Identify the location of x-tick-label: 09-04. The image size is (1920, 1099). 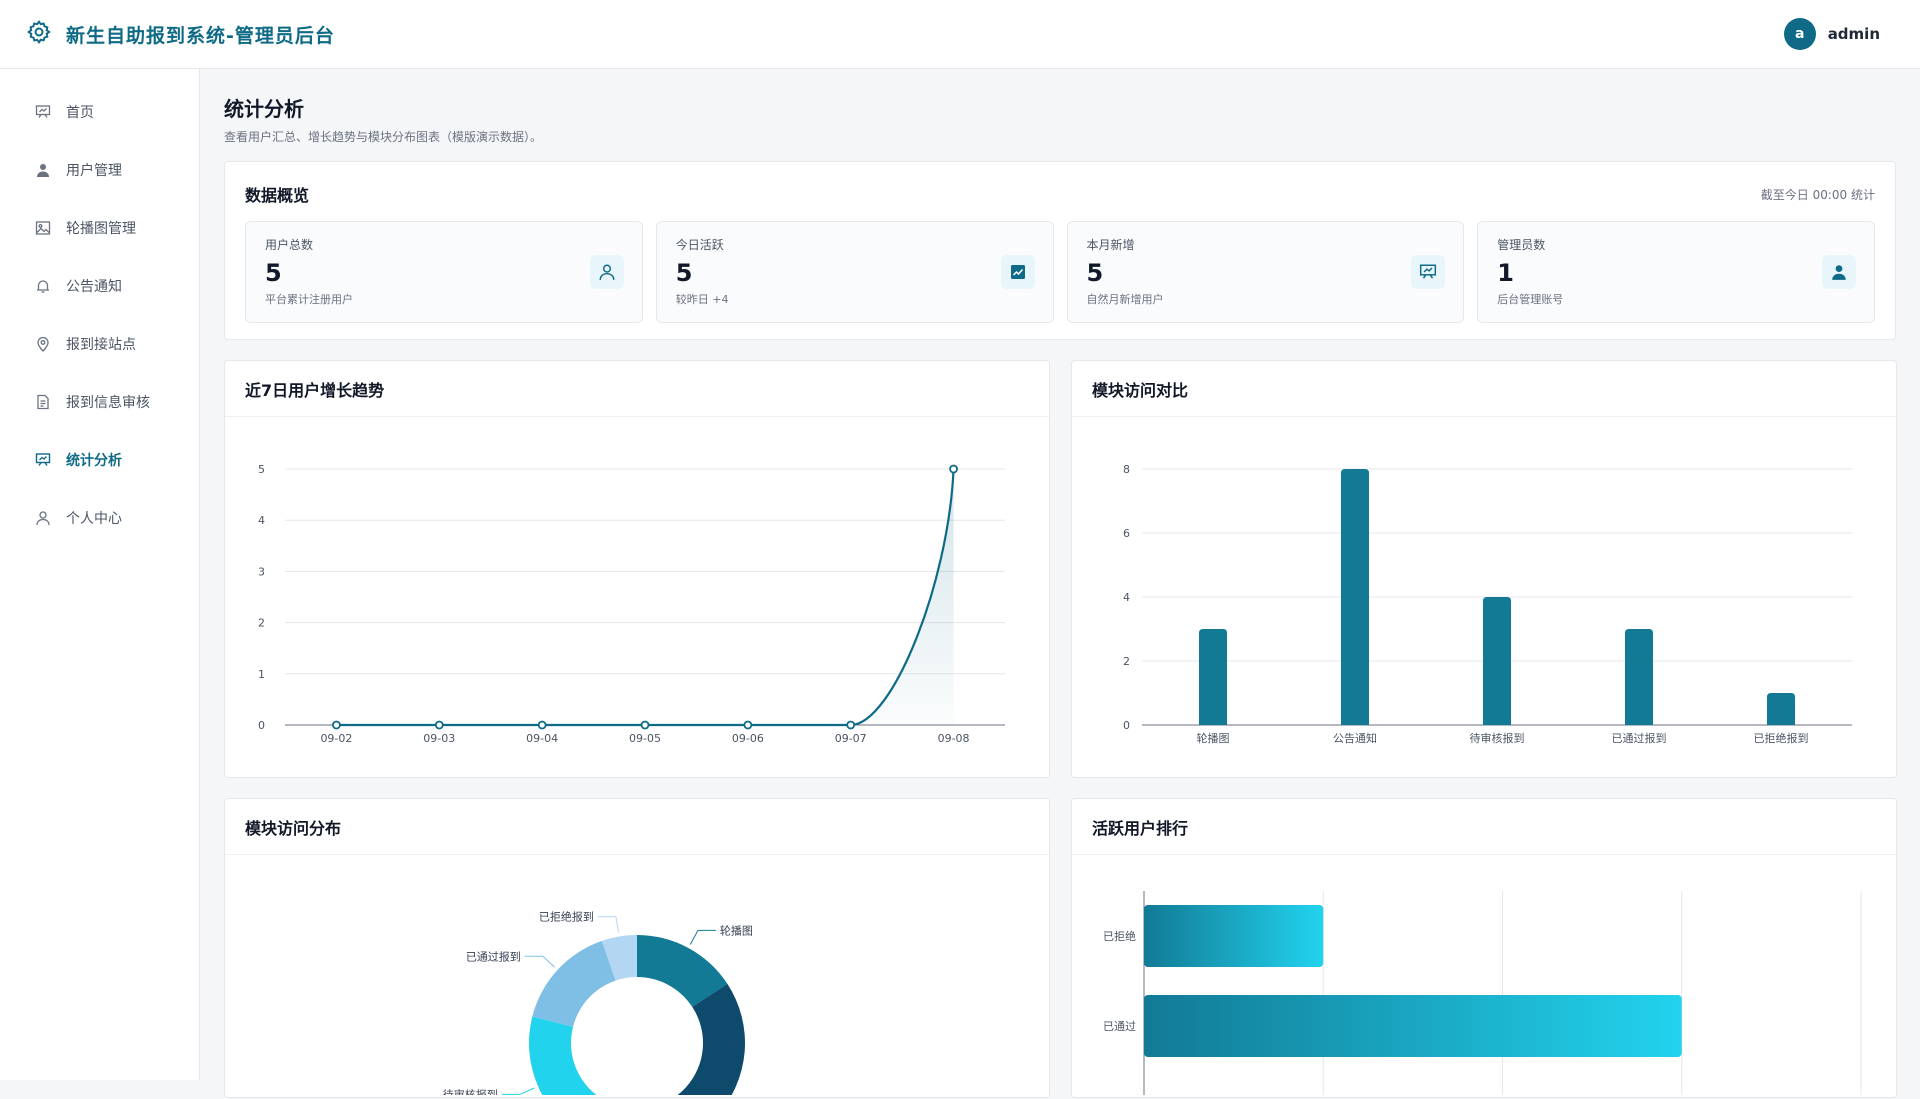
(542, 738).